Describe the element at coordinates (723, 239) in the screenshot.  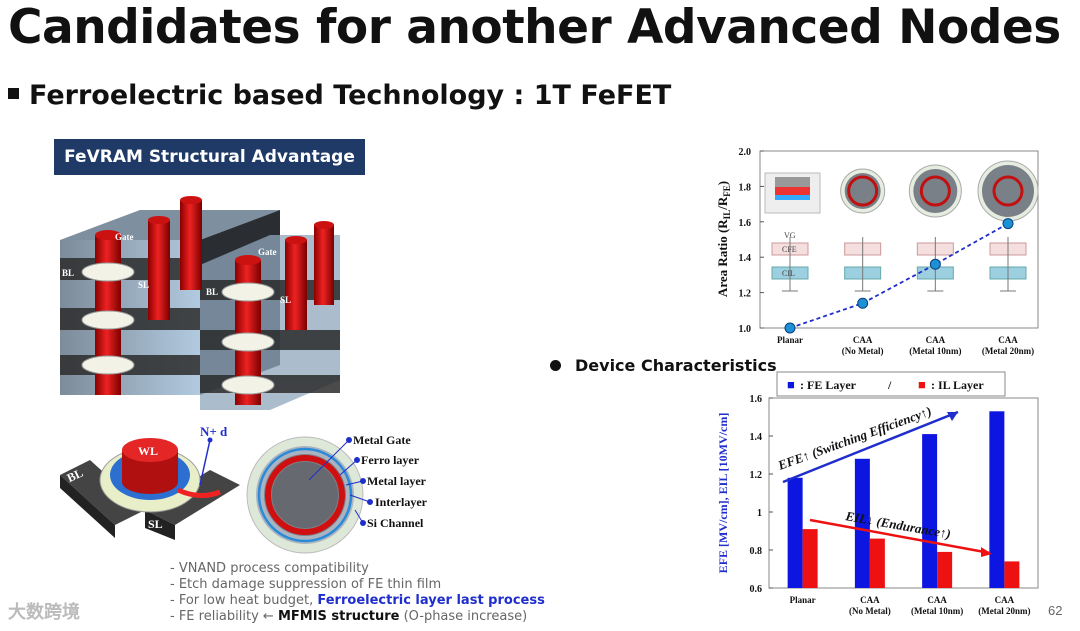
I see `area-ratio-y-axis-label: Area Ratio (RIL/RFE)` at that location.